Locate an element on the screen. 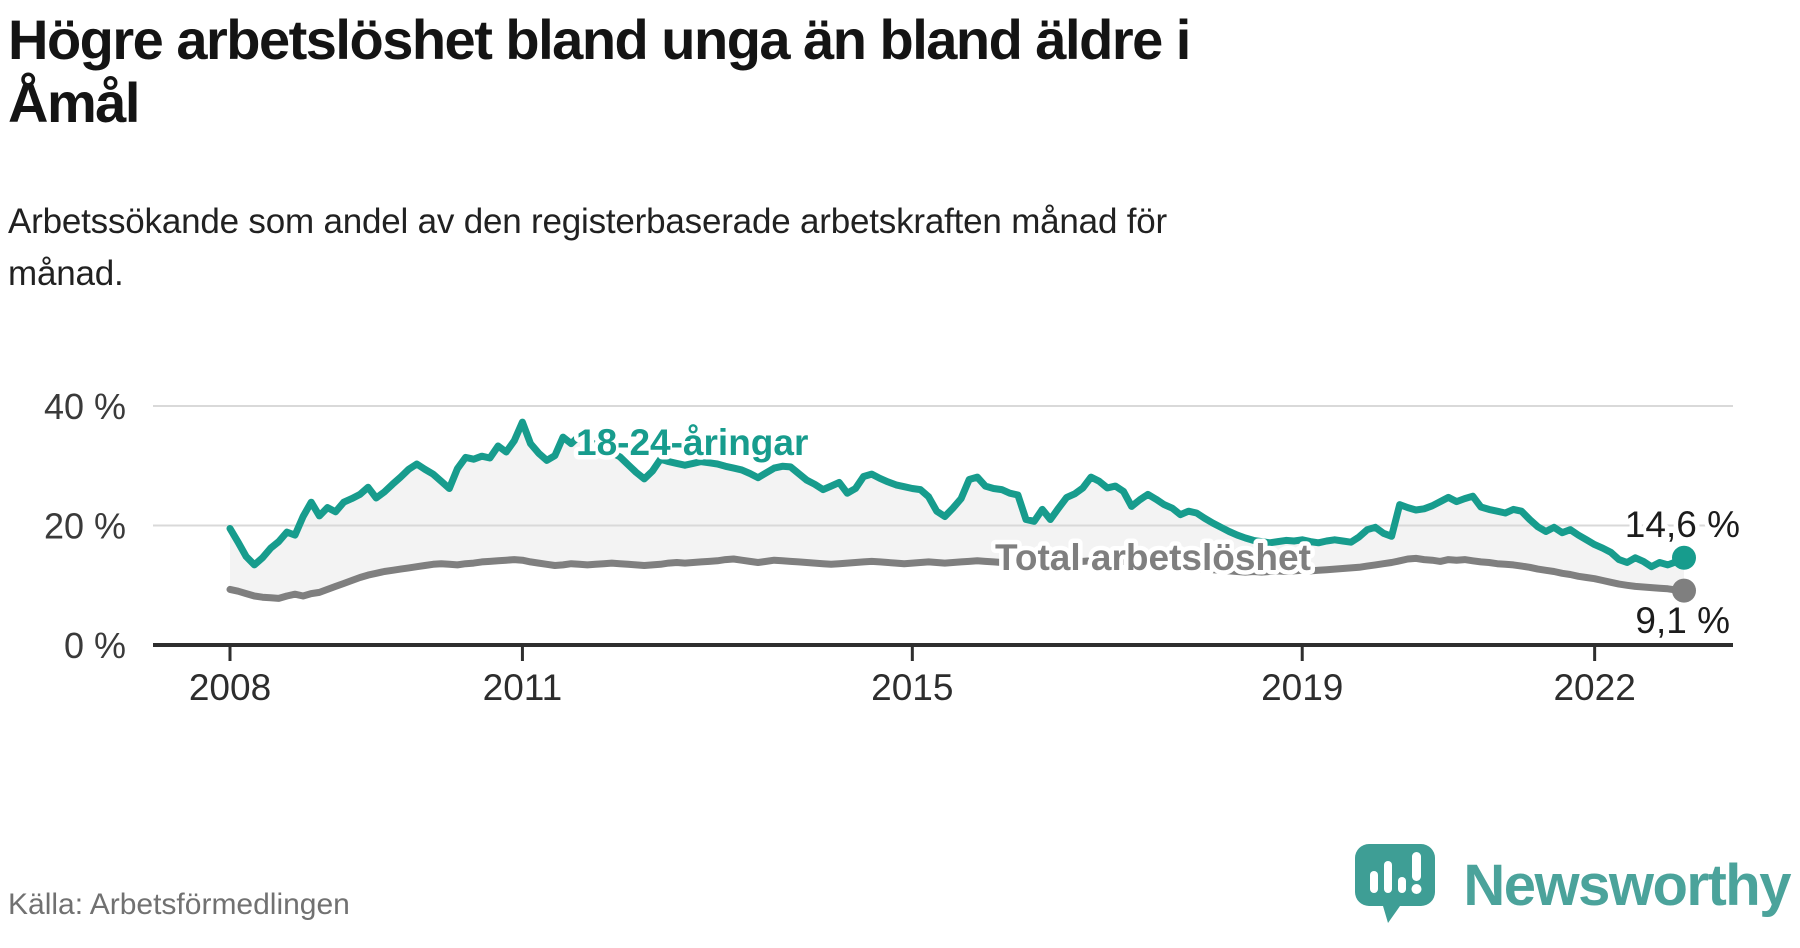 This screenshot has height=948, width=1800. youth-series-label: 18-24-åringar is located at coordinates (692, 442).